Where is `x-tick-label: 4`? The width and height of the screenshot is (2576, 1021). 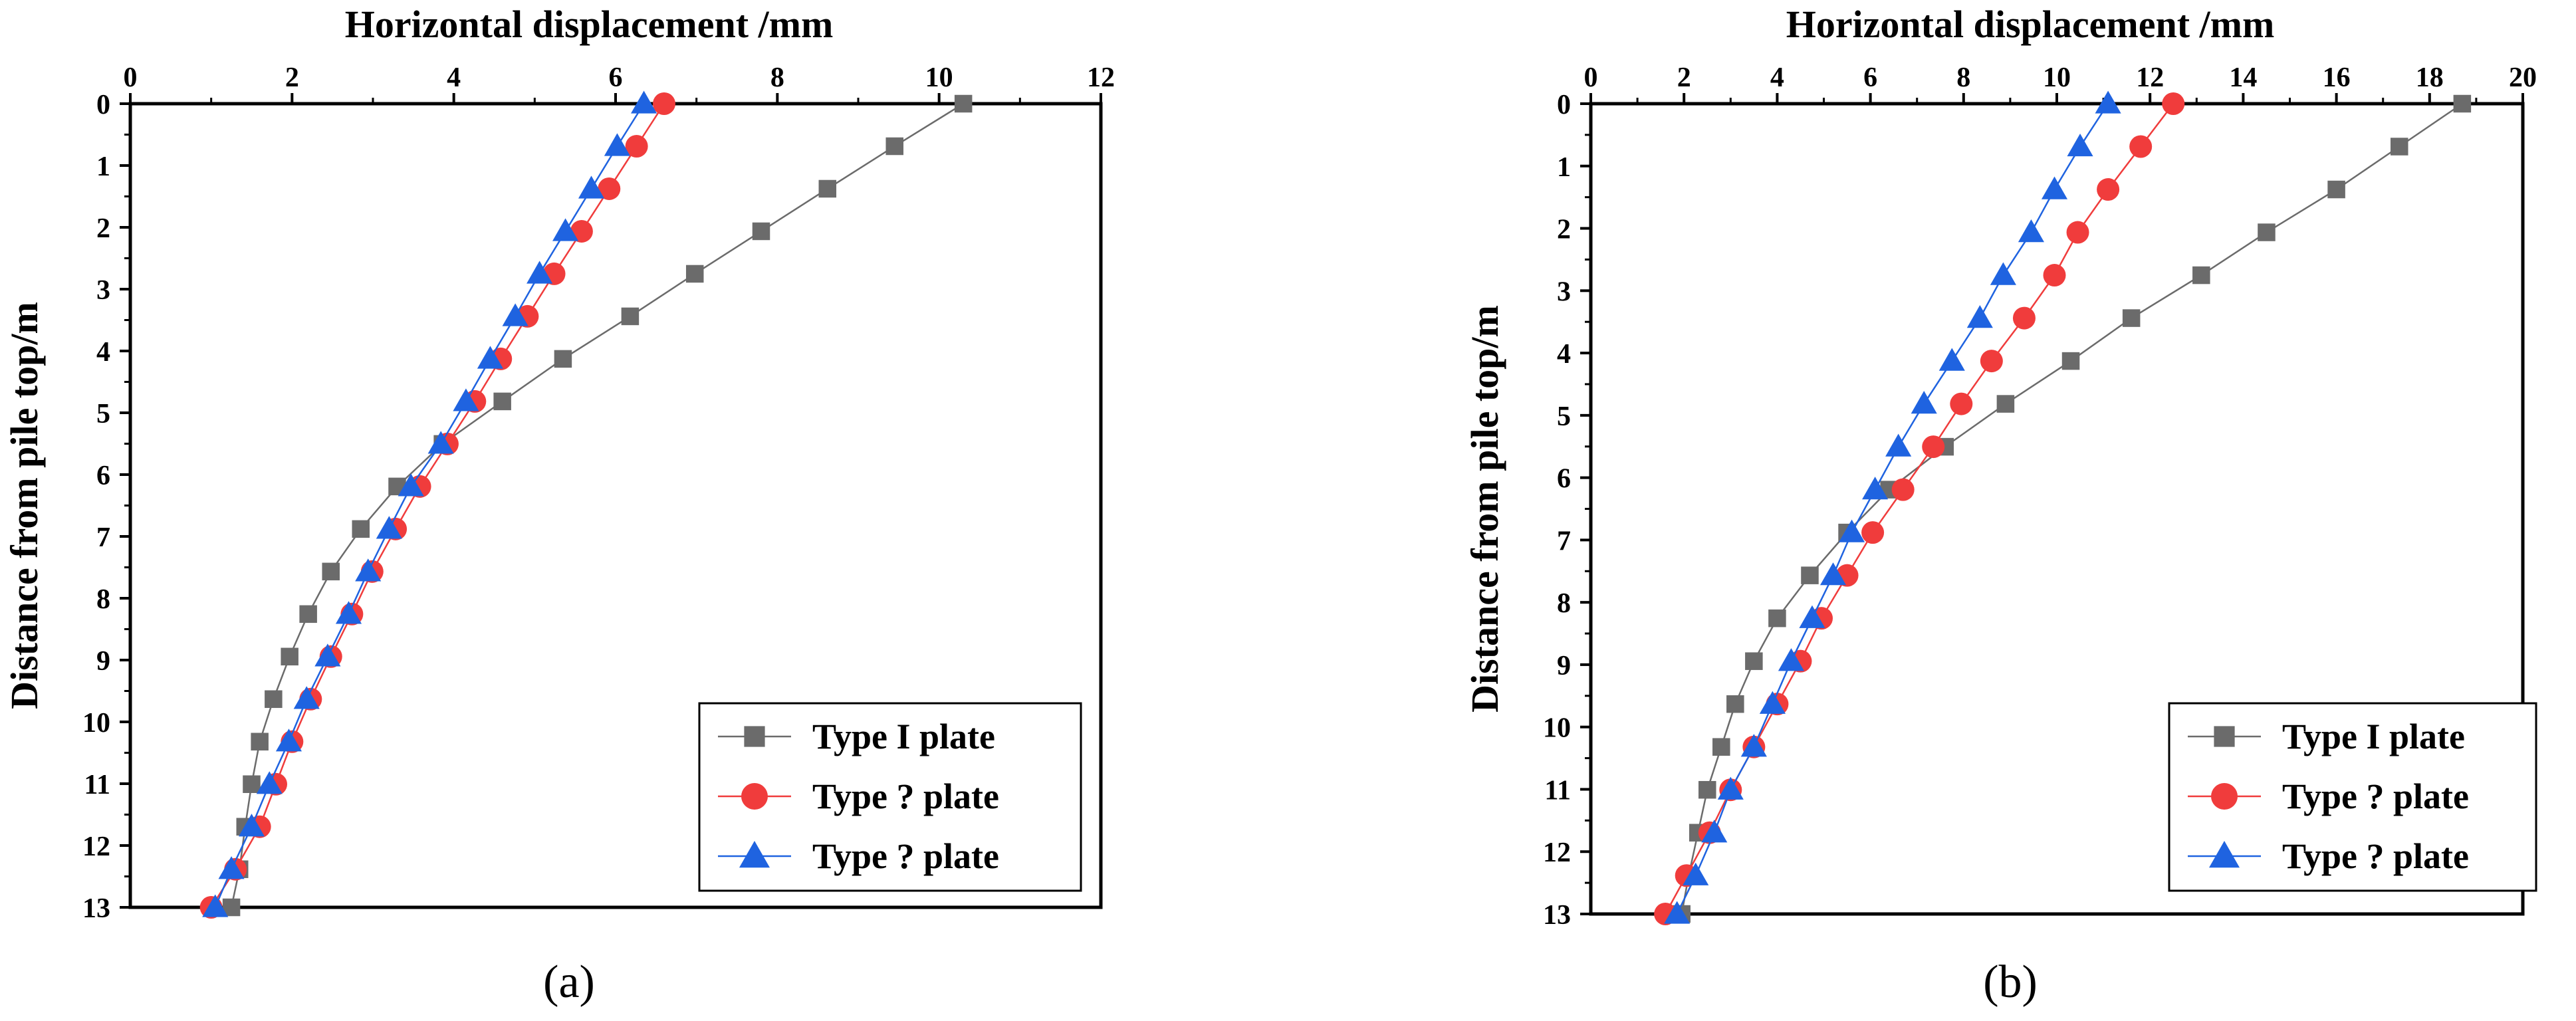
x-tick-label: 4 is located at coordinates (454, 77).